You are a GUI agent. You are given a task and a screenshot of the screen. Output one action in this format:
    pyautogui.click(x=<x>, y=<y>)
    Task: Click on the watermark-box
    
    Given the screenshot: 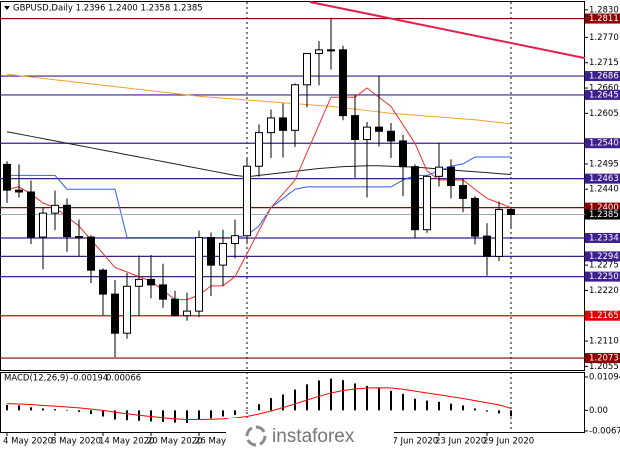 What is the action you would take?
    pyautogui.click(x=310, y=434)
    